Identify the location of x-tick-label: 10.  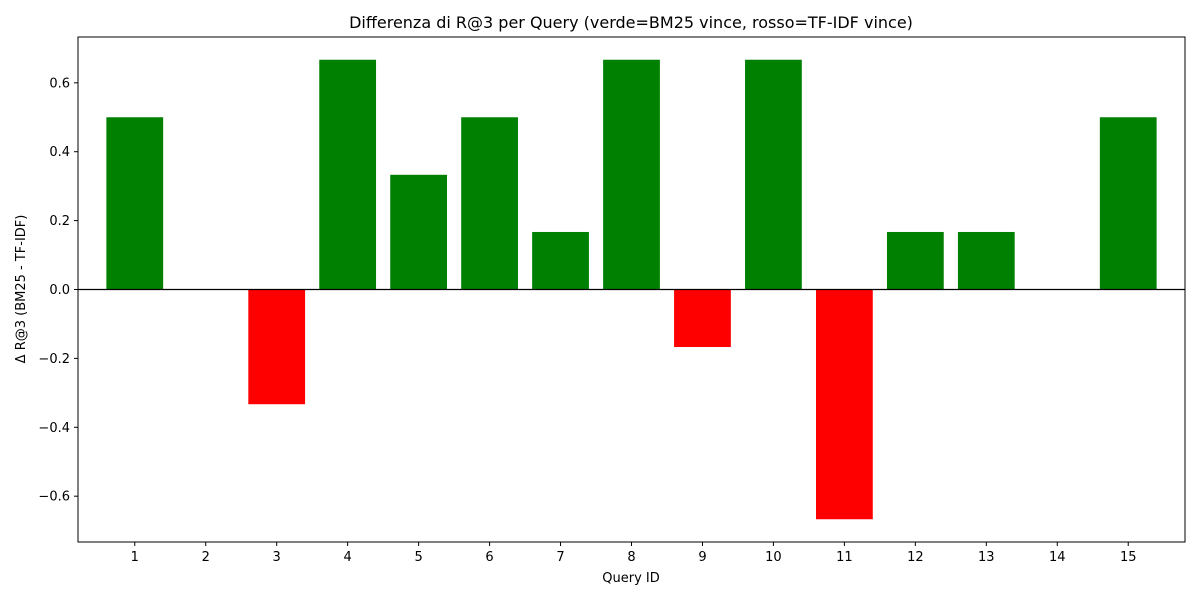
(773, 557).